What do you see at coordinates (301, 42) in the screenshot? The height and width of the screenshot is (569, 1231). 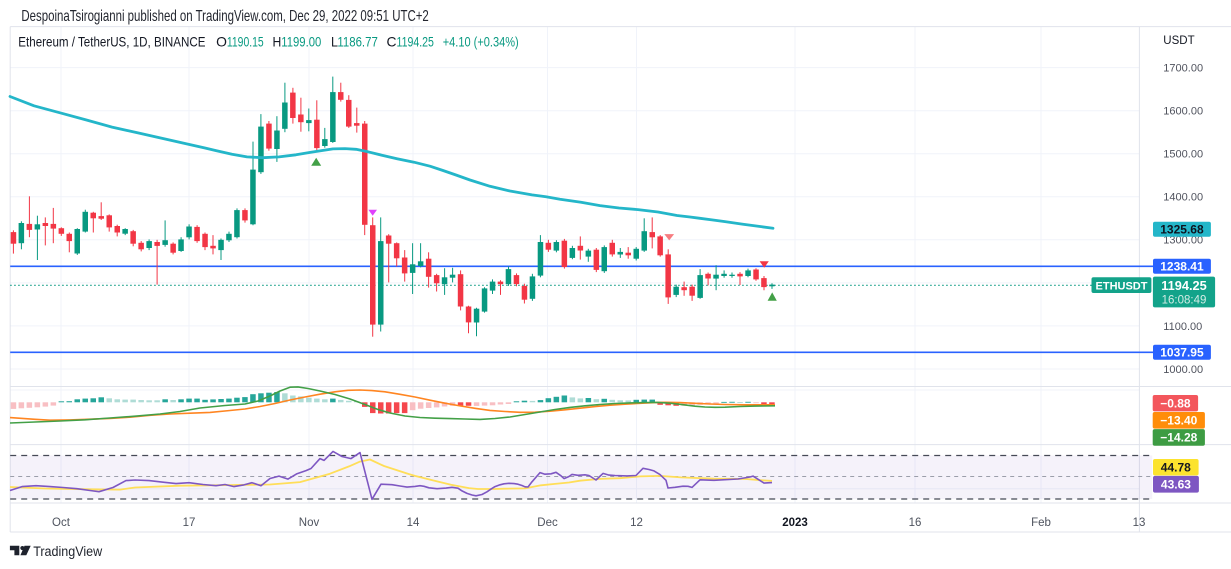 I see `svg-text: 1199.00` at bounding box center [301, 42].